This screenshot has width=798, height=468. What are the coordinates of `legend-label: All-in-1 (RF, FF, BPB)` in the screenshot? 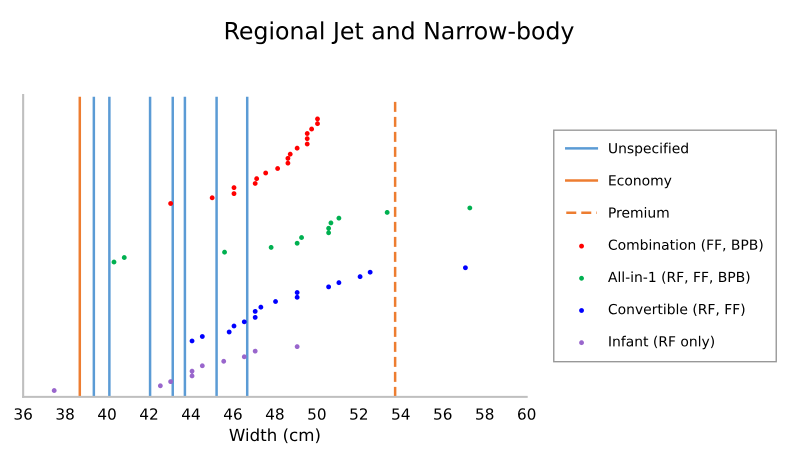 It's located at (679, 277).